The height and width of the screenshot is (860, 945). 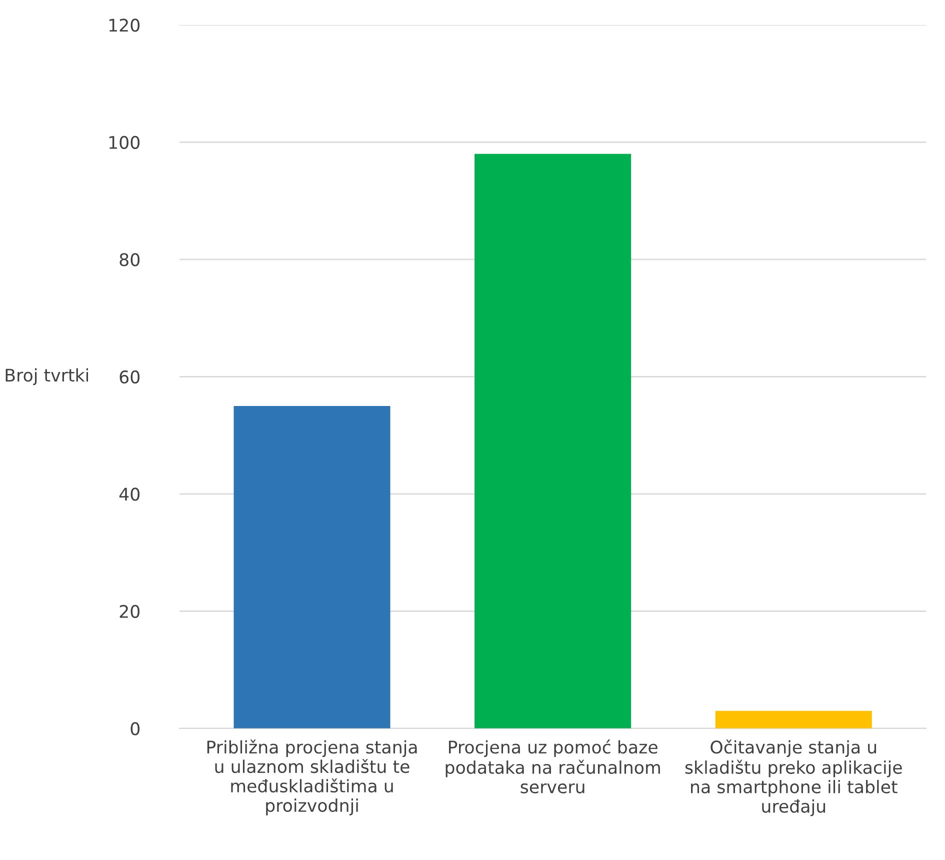 I want to click on x-tick-label: Približna procjena stanja u ulaznom skladištu te međuskladištima u proizvodnji, so click(x=312, y=778).